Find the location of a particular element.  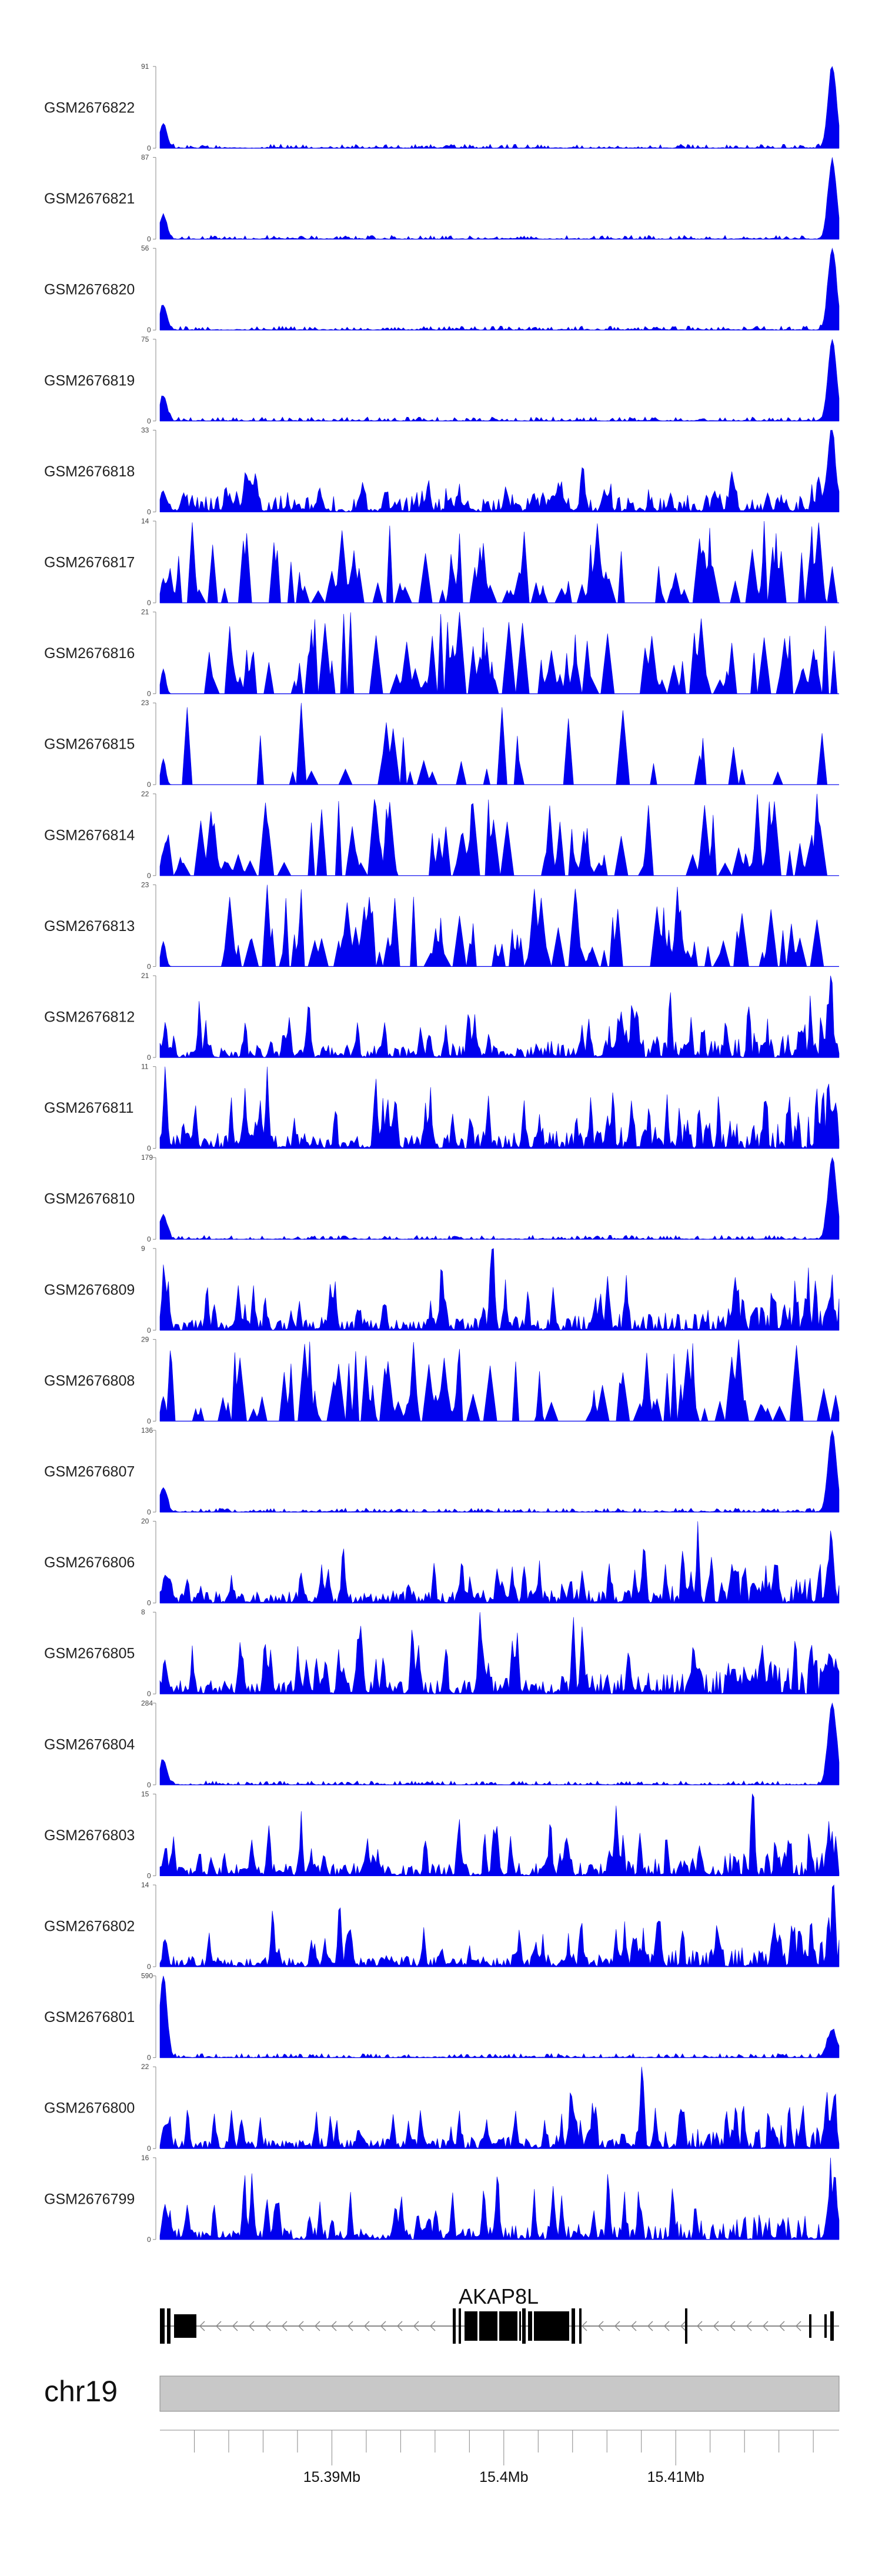

track-ymax-label: 22 is located at coordinates (145, 2067).